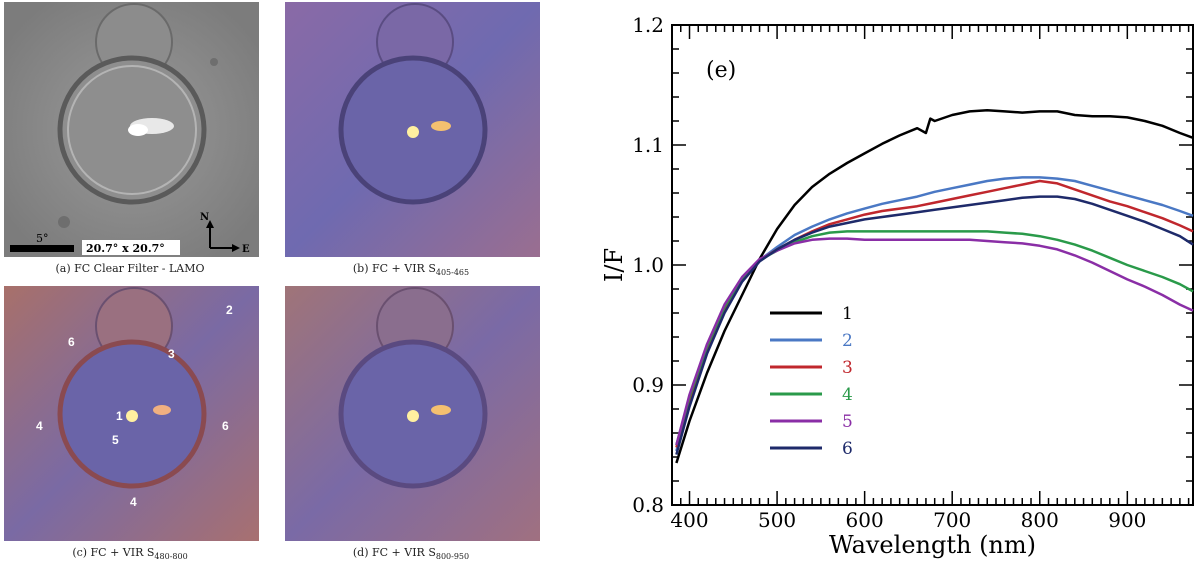 The image size is (1200, 569). I want to click on caption-b: (b) FC + VIR S405-465, so click(411, 269).